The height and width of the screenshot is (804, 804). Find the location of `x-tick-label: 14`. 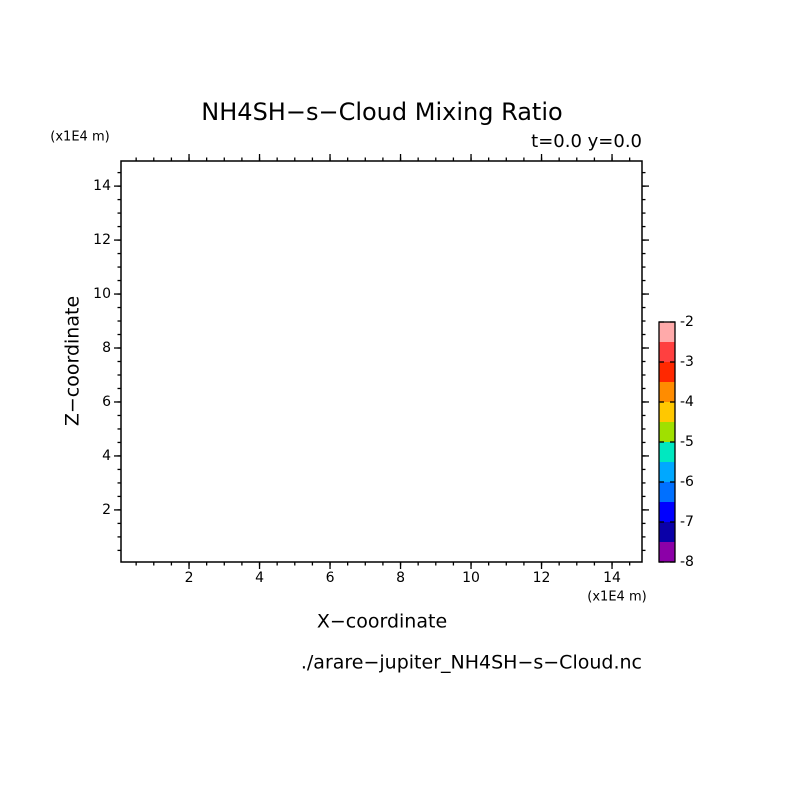

x-tick-label: 14 is located at coordinates (612, 578).